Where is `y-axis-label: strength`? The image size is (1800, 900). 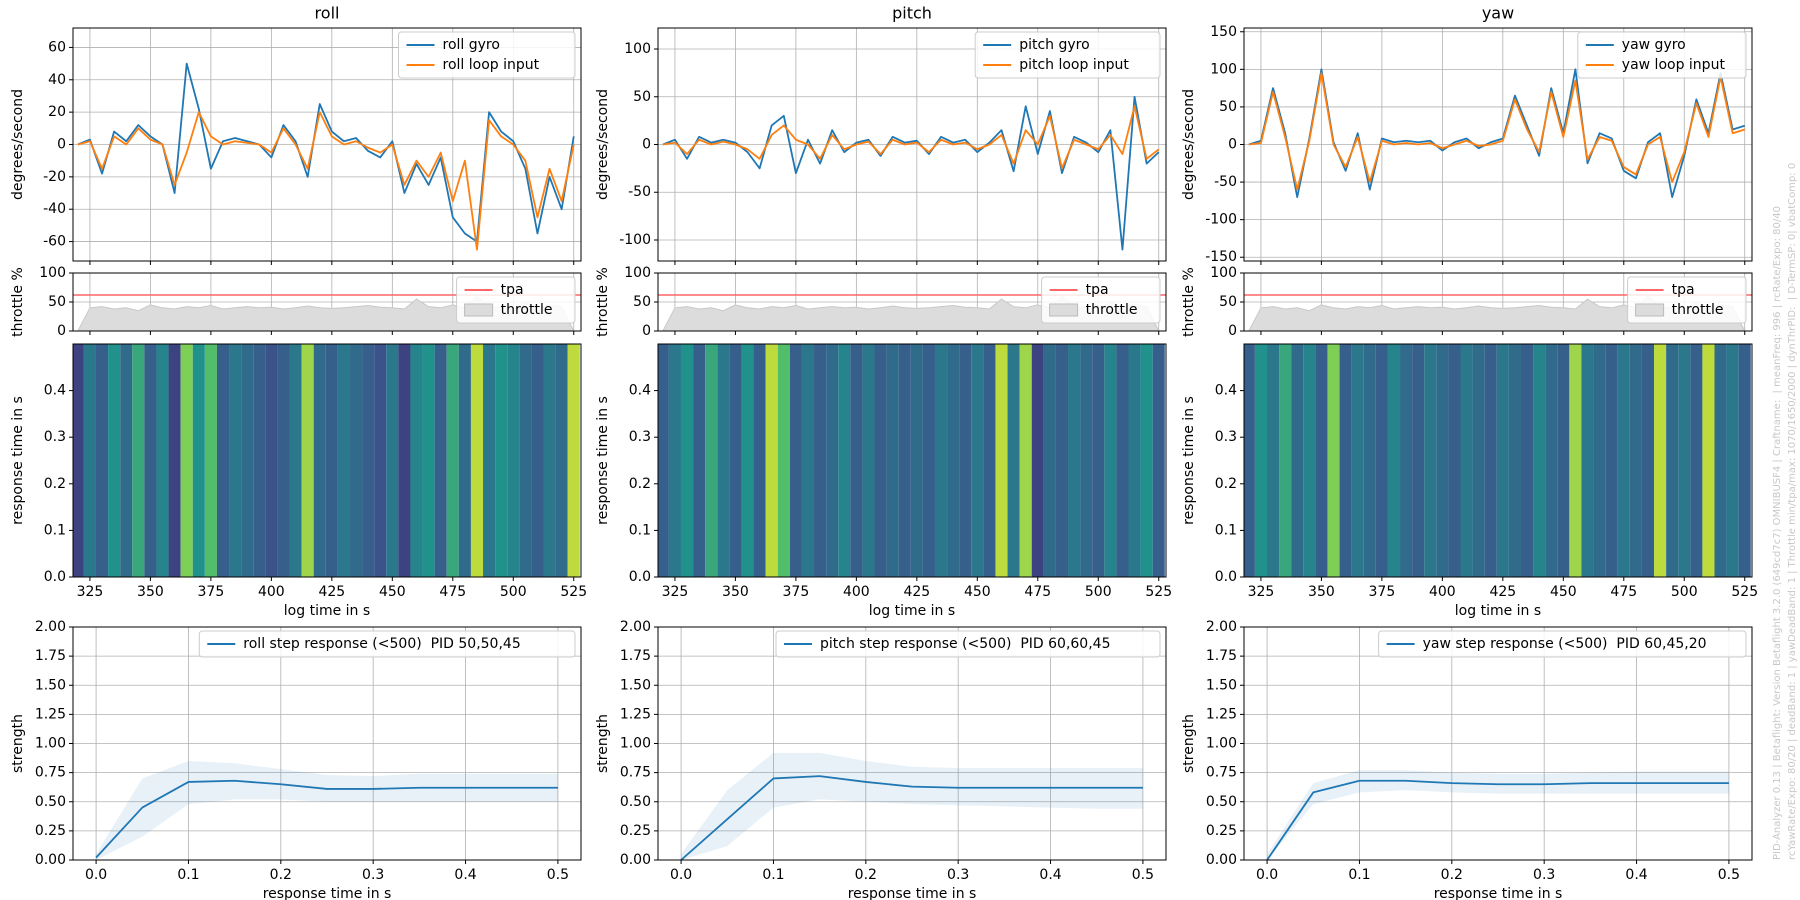 y-axis-label: strength is located at coordinates (1189, 743).